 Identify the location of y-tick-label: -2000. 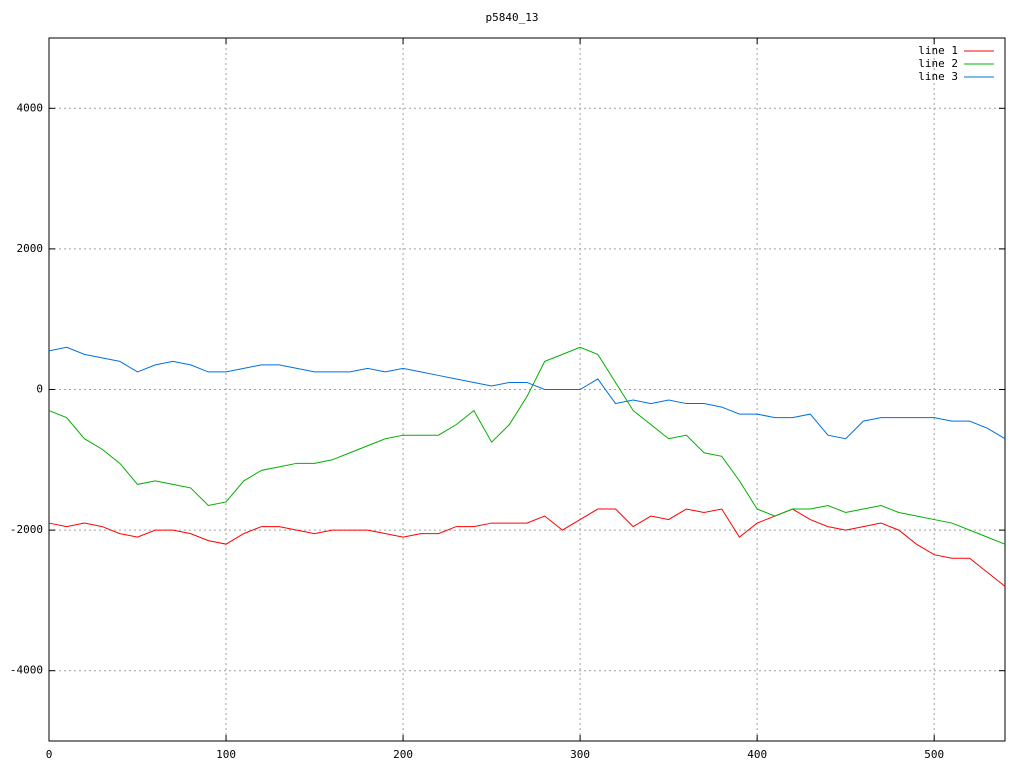
(26, 529).